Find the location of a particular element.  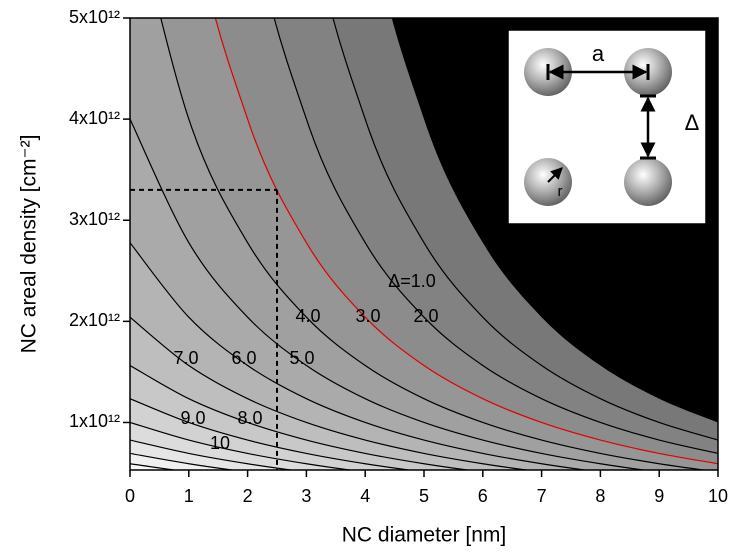

x-tick-label: 9 is located at coordinates (659, 496).